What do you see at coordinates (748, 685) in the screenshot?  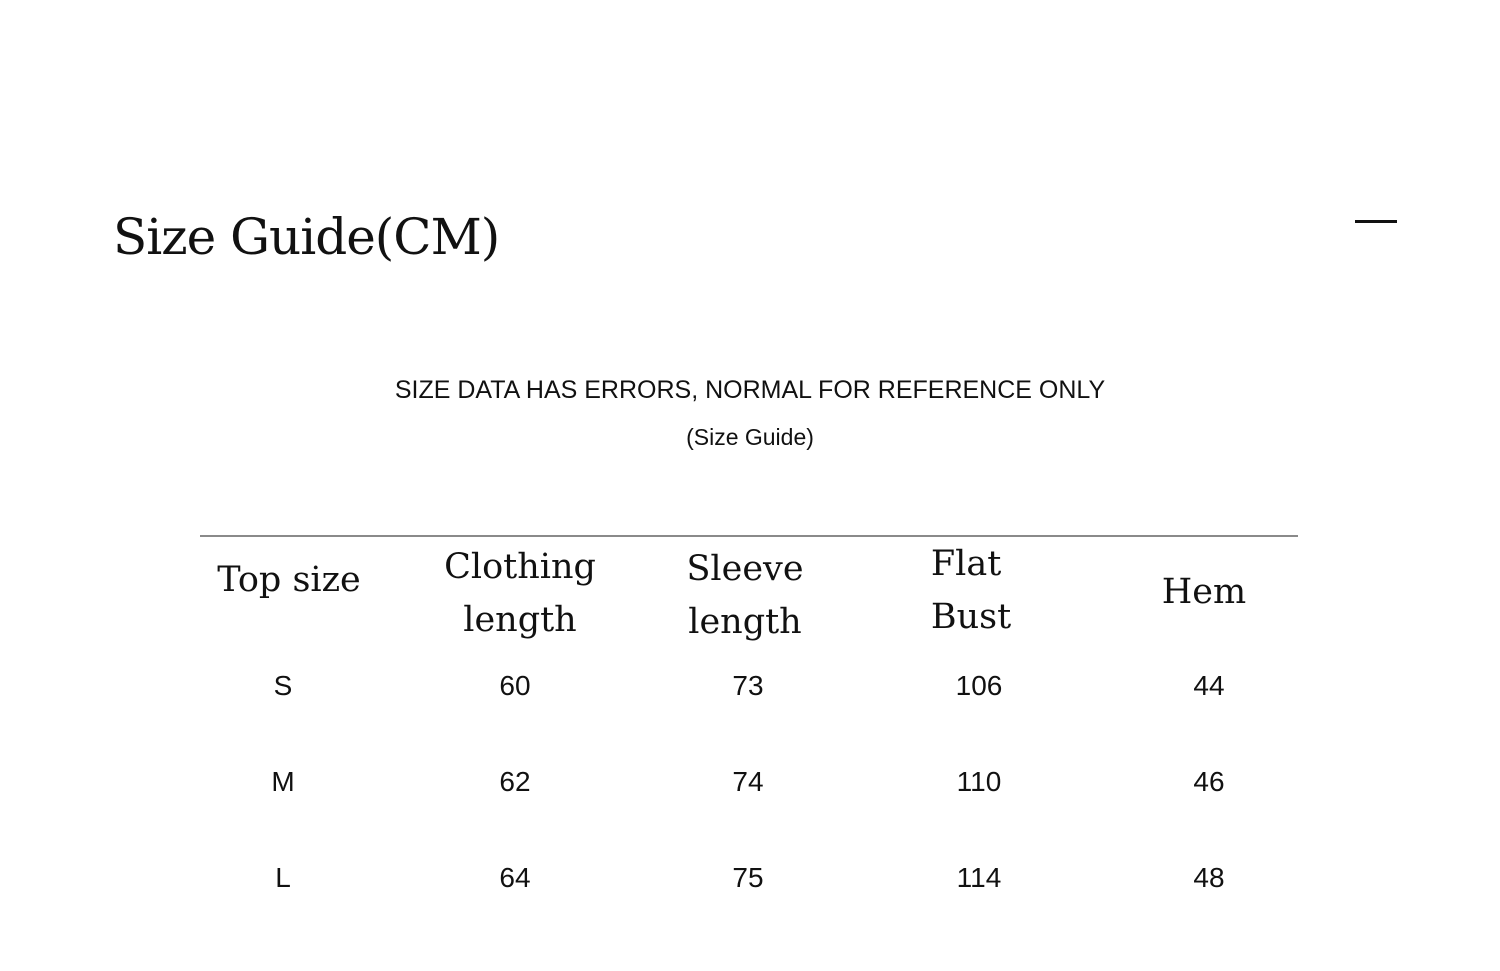 I see `cell-sleeve-length: 73` at bounding box center [748, 685].